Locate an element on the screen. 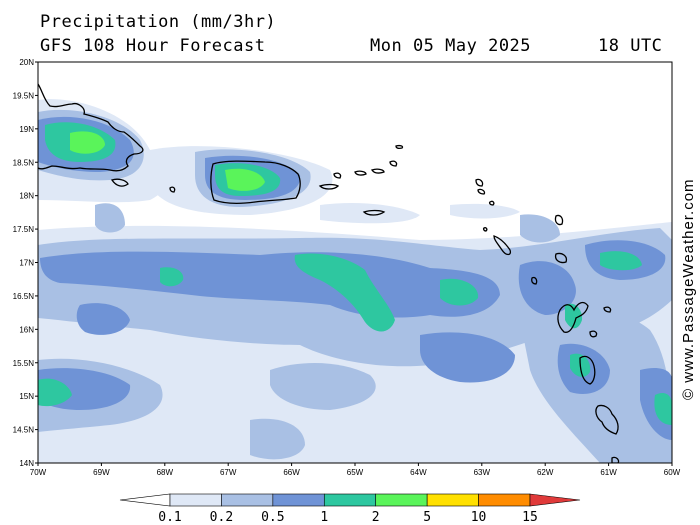 The height and width of the screenshot is (525, 700). legend-threshold-label: 0.1 is located at coordinates (169, 517).